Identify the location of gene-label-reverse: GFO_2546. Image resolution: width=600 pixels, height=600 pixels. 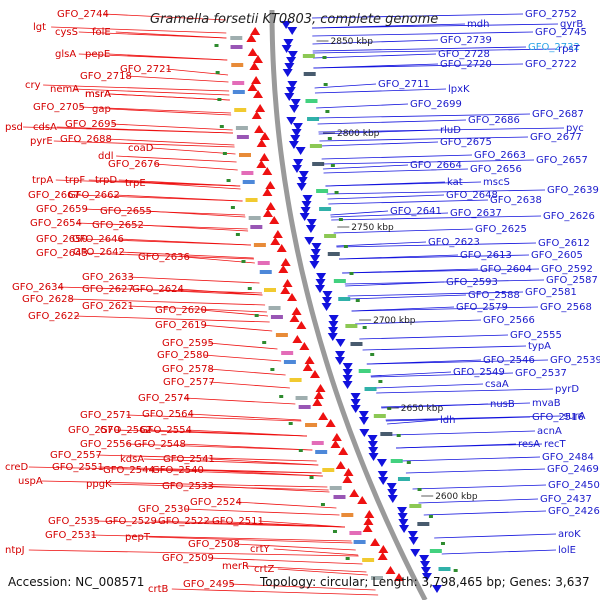
(509, 360).